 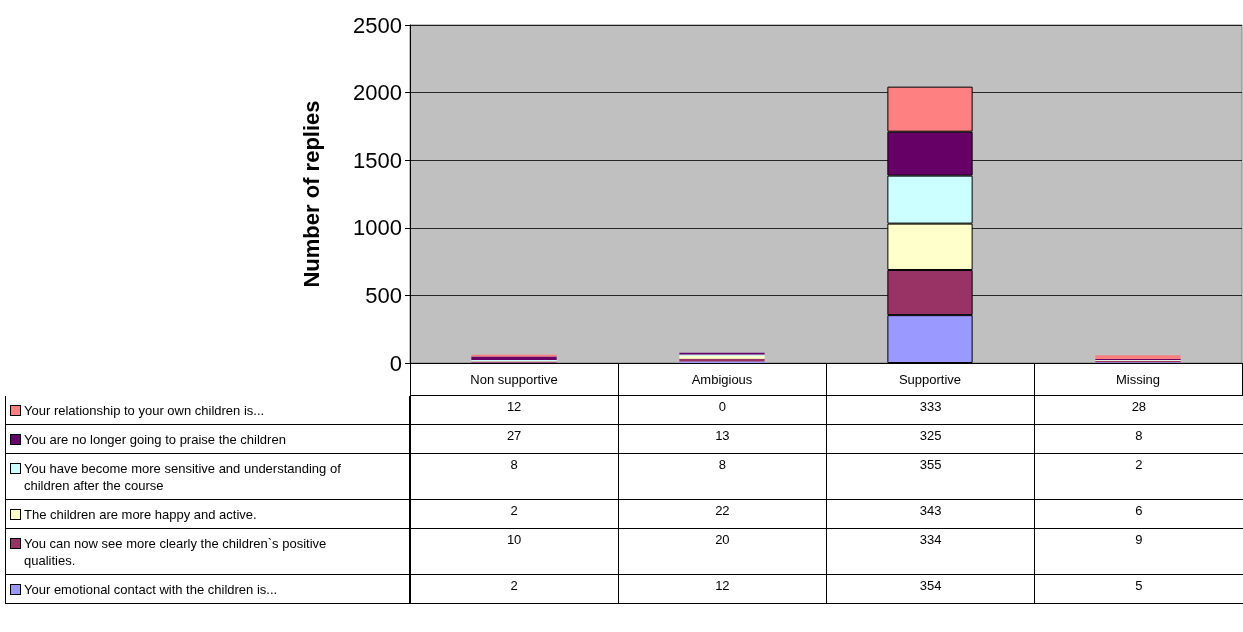 What do you see at coordinates (183, 476) in the screenshot?
I see `legend-label: You have become more sensitive and understanding of children after the course` at bounding box center [183, 476].